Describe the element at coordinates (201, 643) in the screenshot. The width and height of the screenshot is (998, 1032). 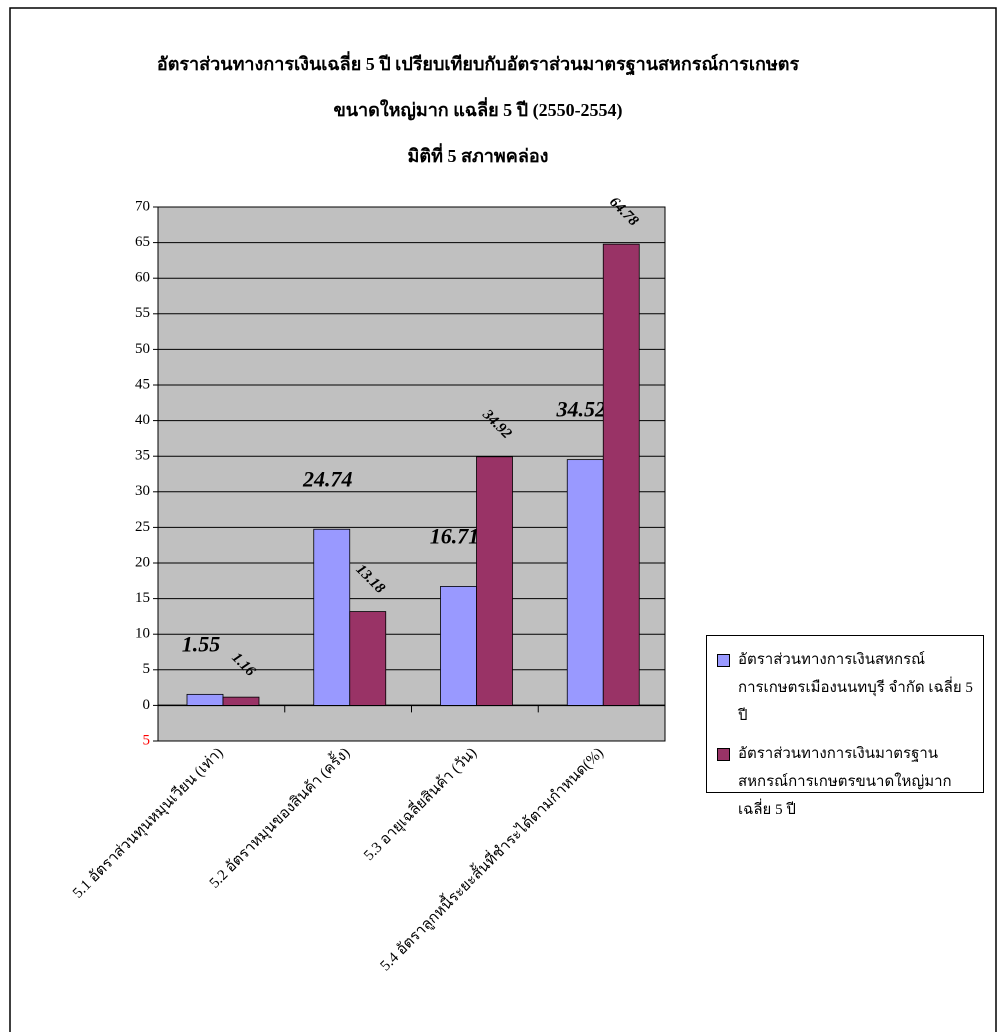
I see `value-label: 1.55` at that location.